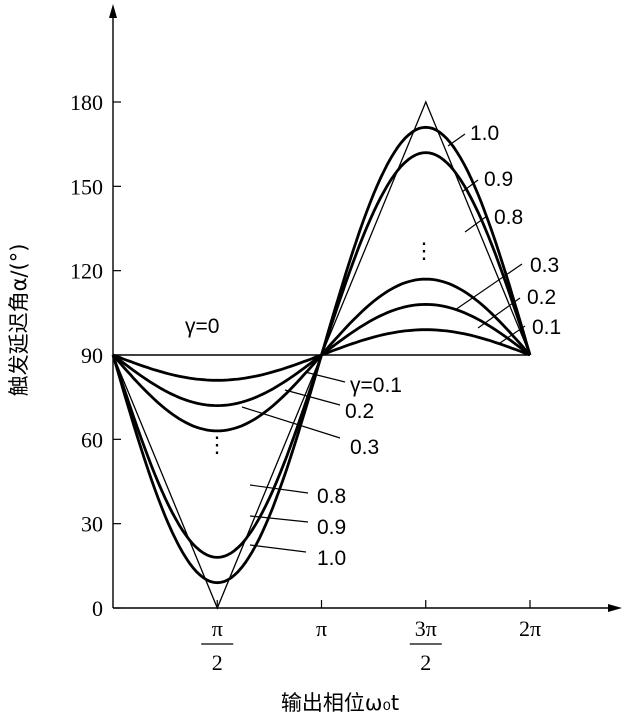 The height and width of the screenshot is (720, 634). Describe the element at coordinates (86, 186) in the screenshot. I see `y-tick-label: 150` at that location.